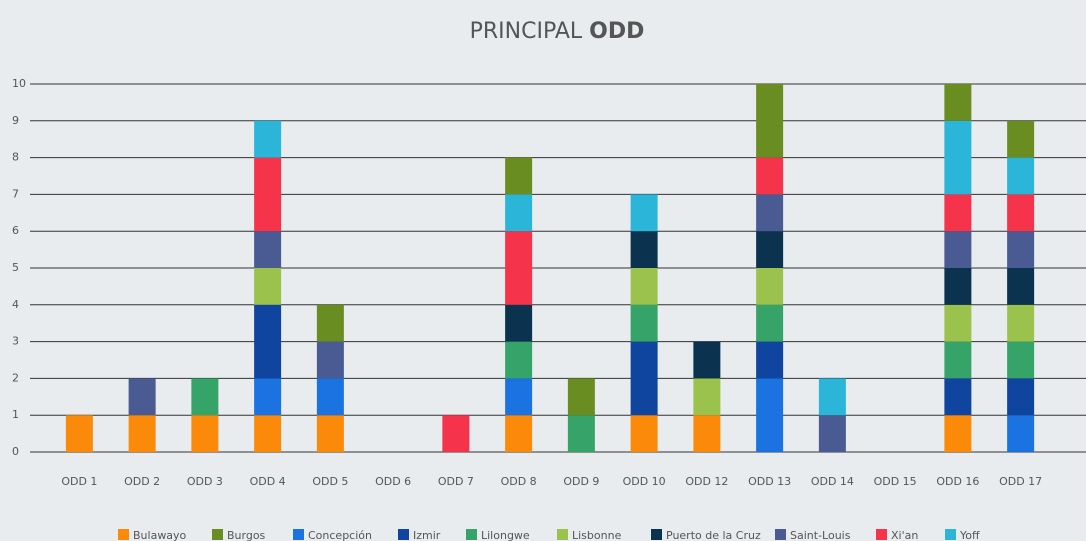  Describe the element at coordinates (205, 481) in the screenshot. I see `x-tick-label: ODD 3` at that location.